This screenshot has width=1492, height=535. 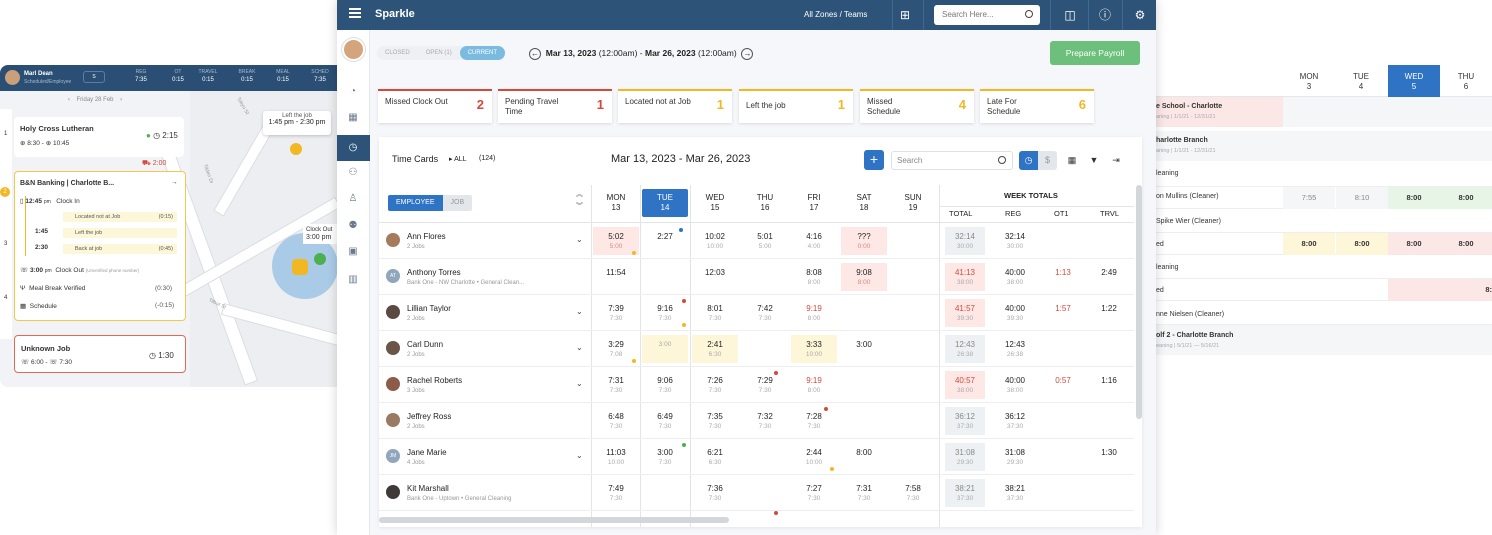 I want to click on clock-view-icon: ◷, so click(x=1028, y=160).